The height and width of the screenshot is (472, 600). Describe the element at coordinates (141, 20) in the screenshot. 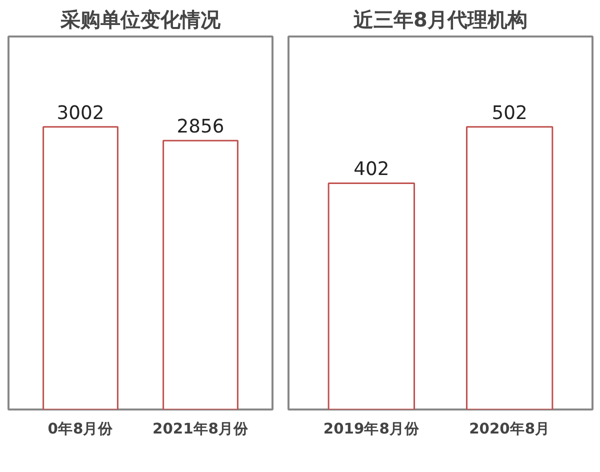

I see `chart-title: 采购单位变化情况` at that location.